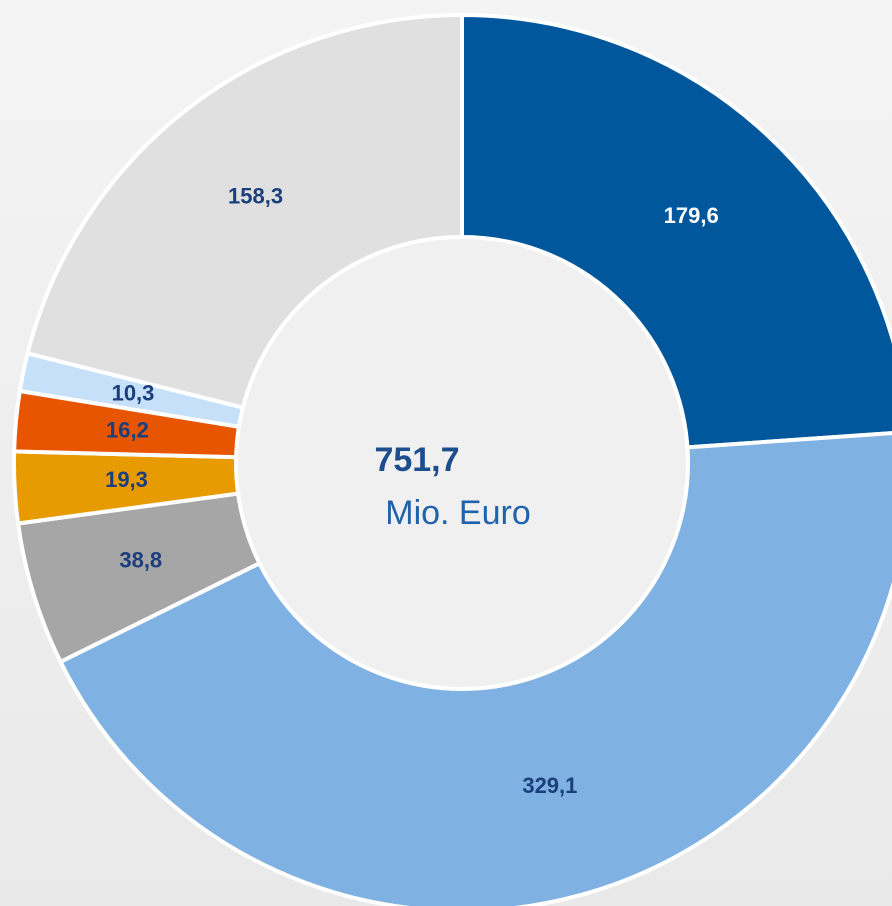  What do you see at coordinates (691, 215) in the screenshot?
I see `value-label: 179,6` at bounding box center [691, 215].